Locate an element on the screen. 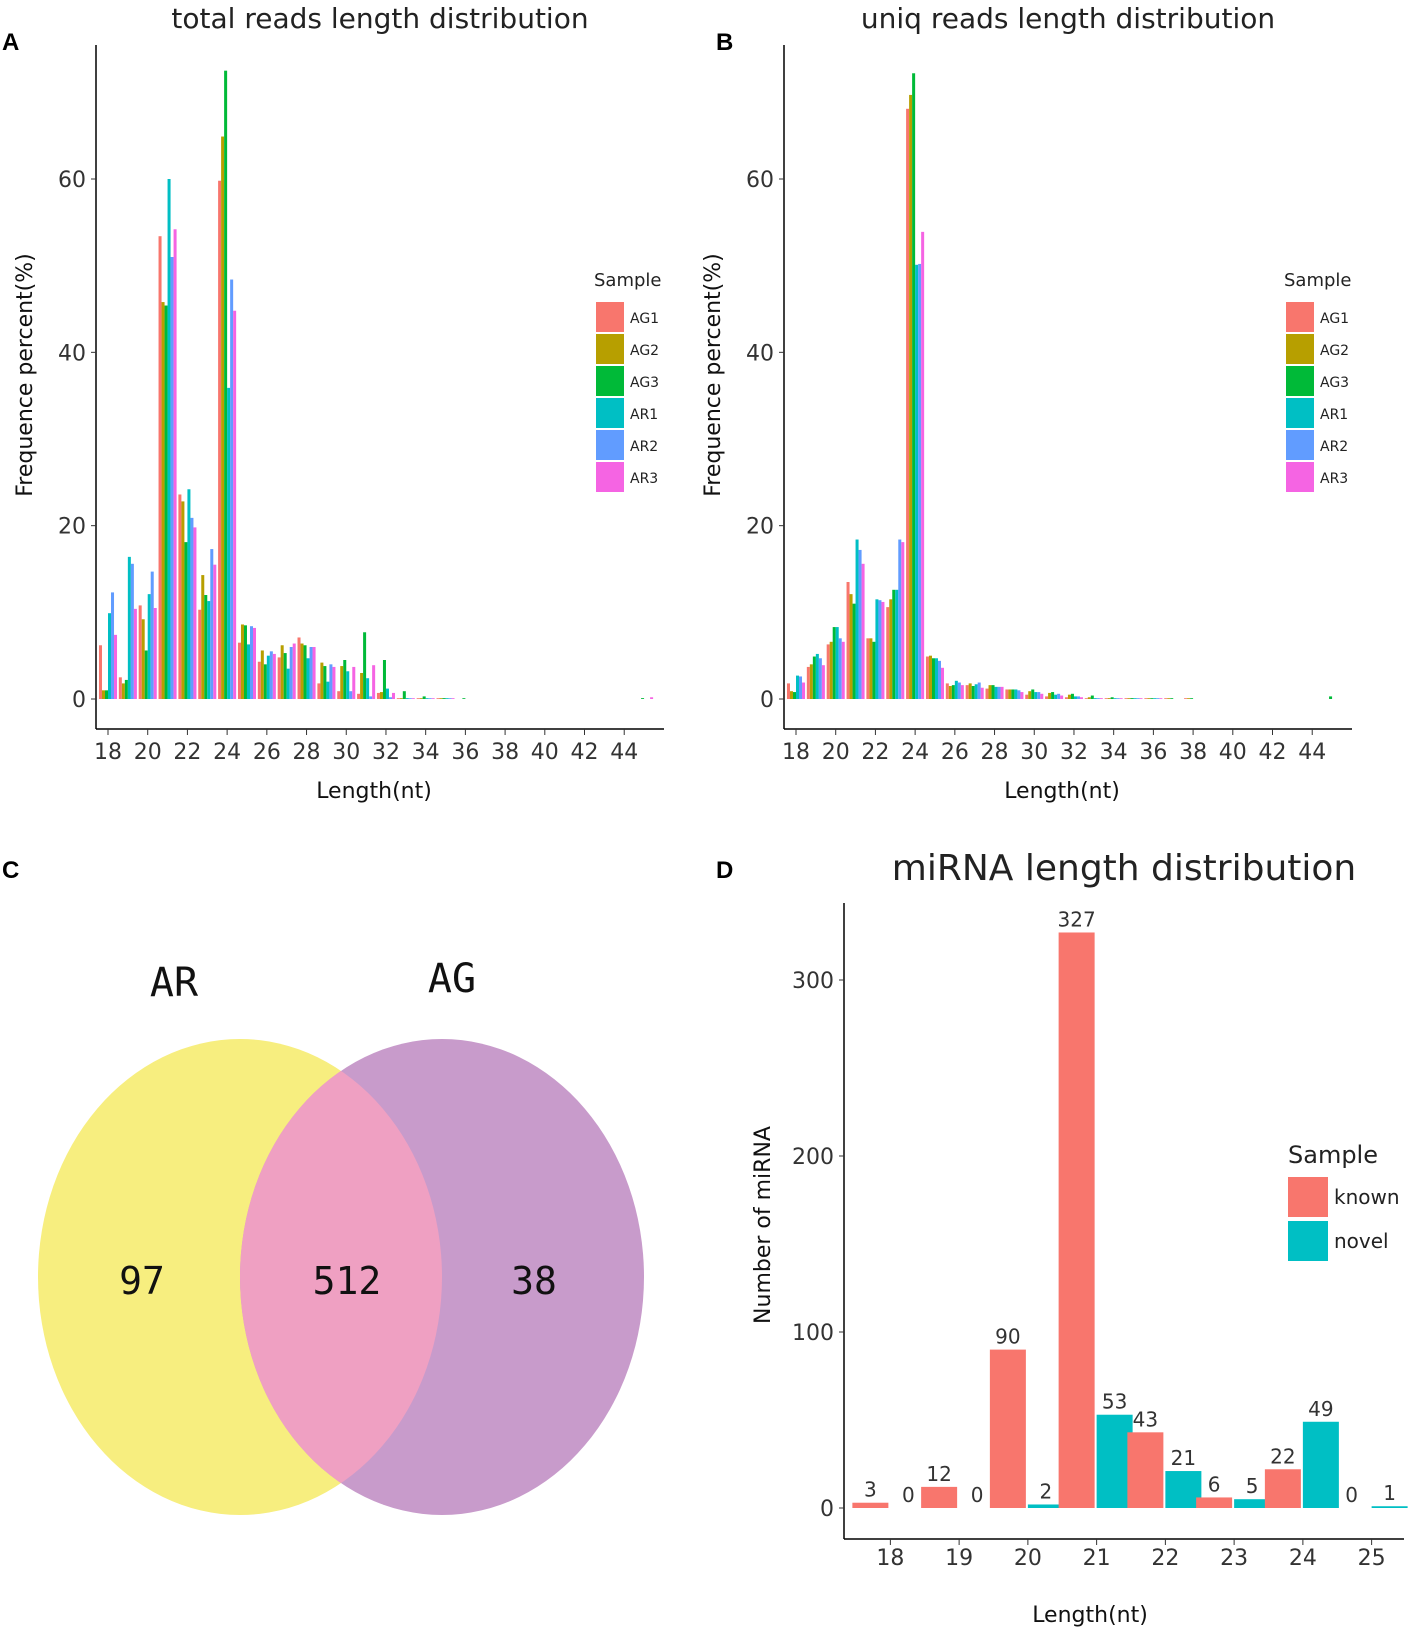 This screenshot has width=1408, height=1630. x-axis-label: Length(nt) is located at coordinates (1090, 1615).